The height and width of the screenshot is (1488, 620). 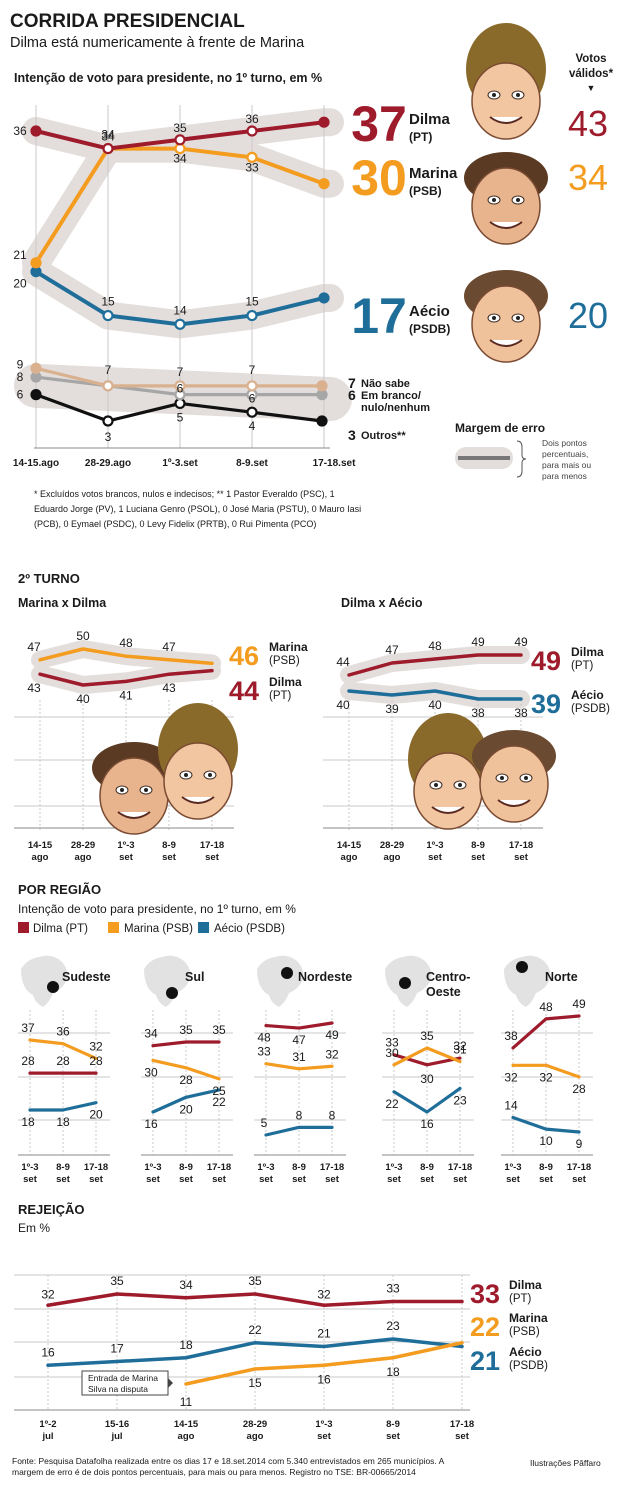 I want to click on x-tick-label: 17-18, so click(x=521, y=845).